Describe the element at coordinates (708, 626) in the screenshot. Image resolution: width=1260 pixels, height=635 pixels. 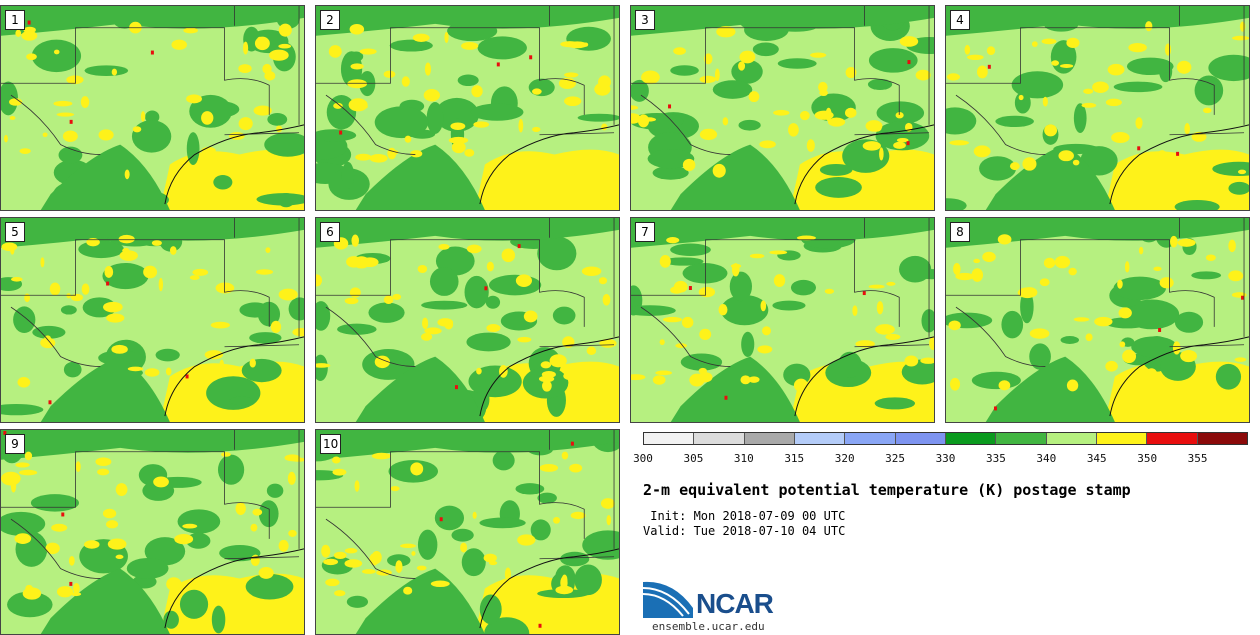
I see `site-url: ensemble.ucar.edu` at that location.